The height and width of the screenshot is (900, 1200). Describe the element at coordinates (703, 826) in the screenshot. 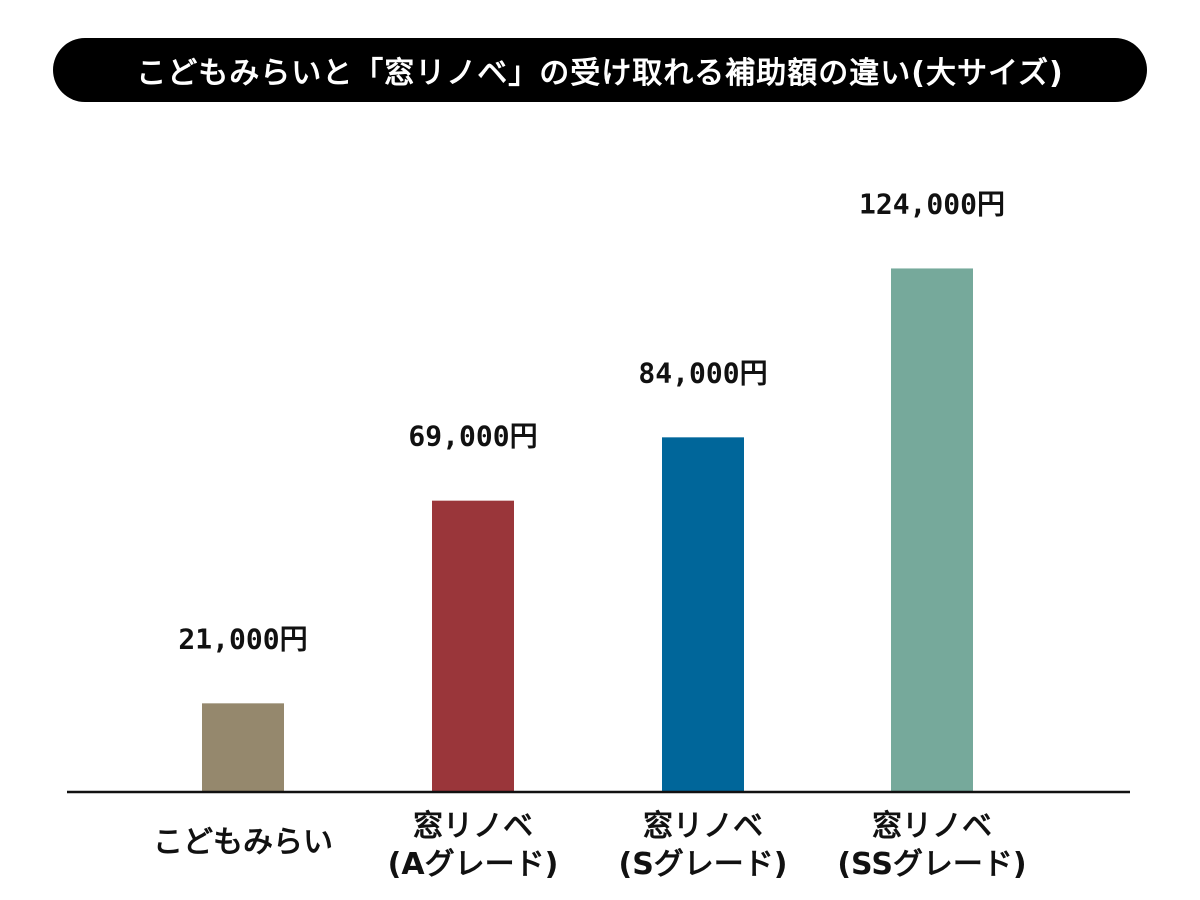

I see `category-label-2-0: 窓リノベ` at that location.